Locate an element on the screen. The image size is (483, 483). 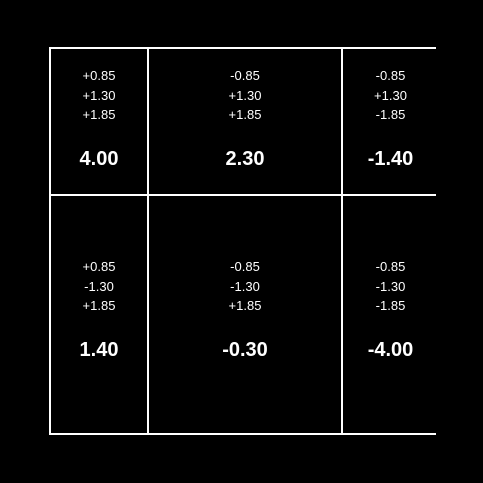
cell-top-left: +0.85 +1.30 +1.85 4.00 is located at coordinates (99, 121).